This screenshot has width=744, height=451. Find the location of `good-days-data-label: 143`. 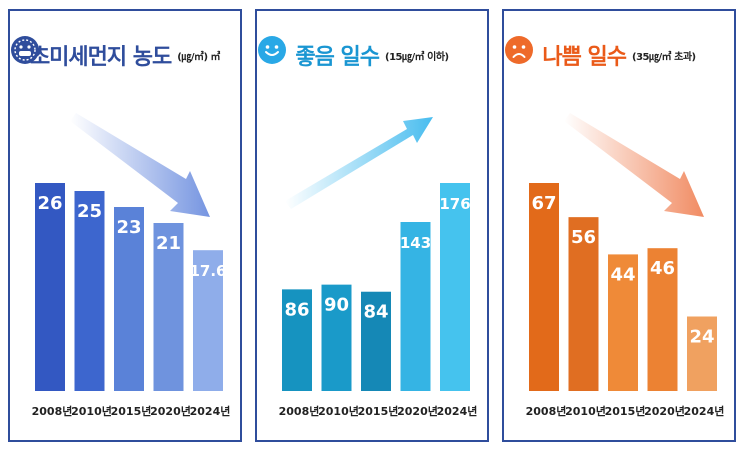

good-days-data-label: 143 is located at coordinates (415, 243).